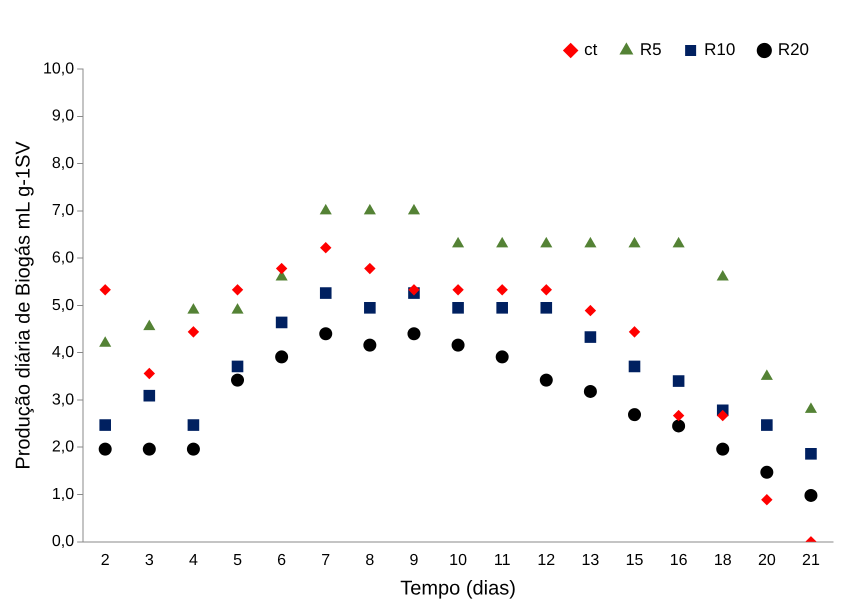 This screenshot has width=851, height=613. Describe the element at coordinates (63, 353) in the screenshot. I see `y-tick-label: 4,0` at that location.